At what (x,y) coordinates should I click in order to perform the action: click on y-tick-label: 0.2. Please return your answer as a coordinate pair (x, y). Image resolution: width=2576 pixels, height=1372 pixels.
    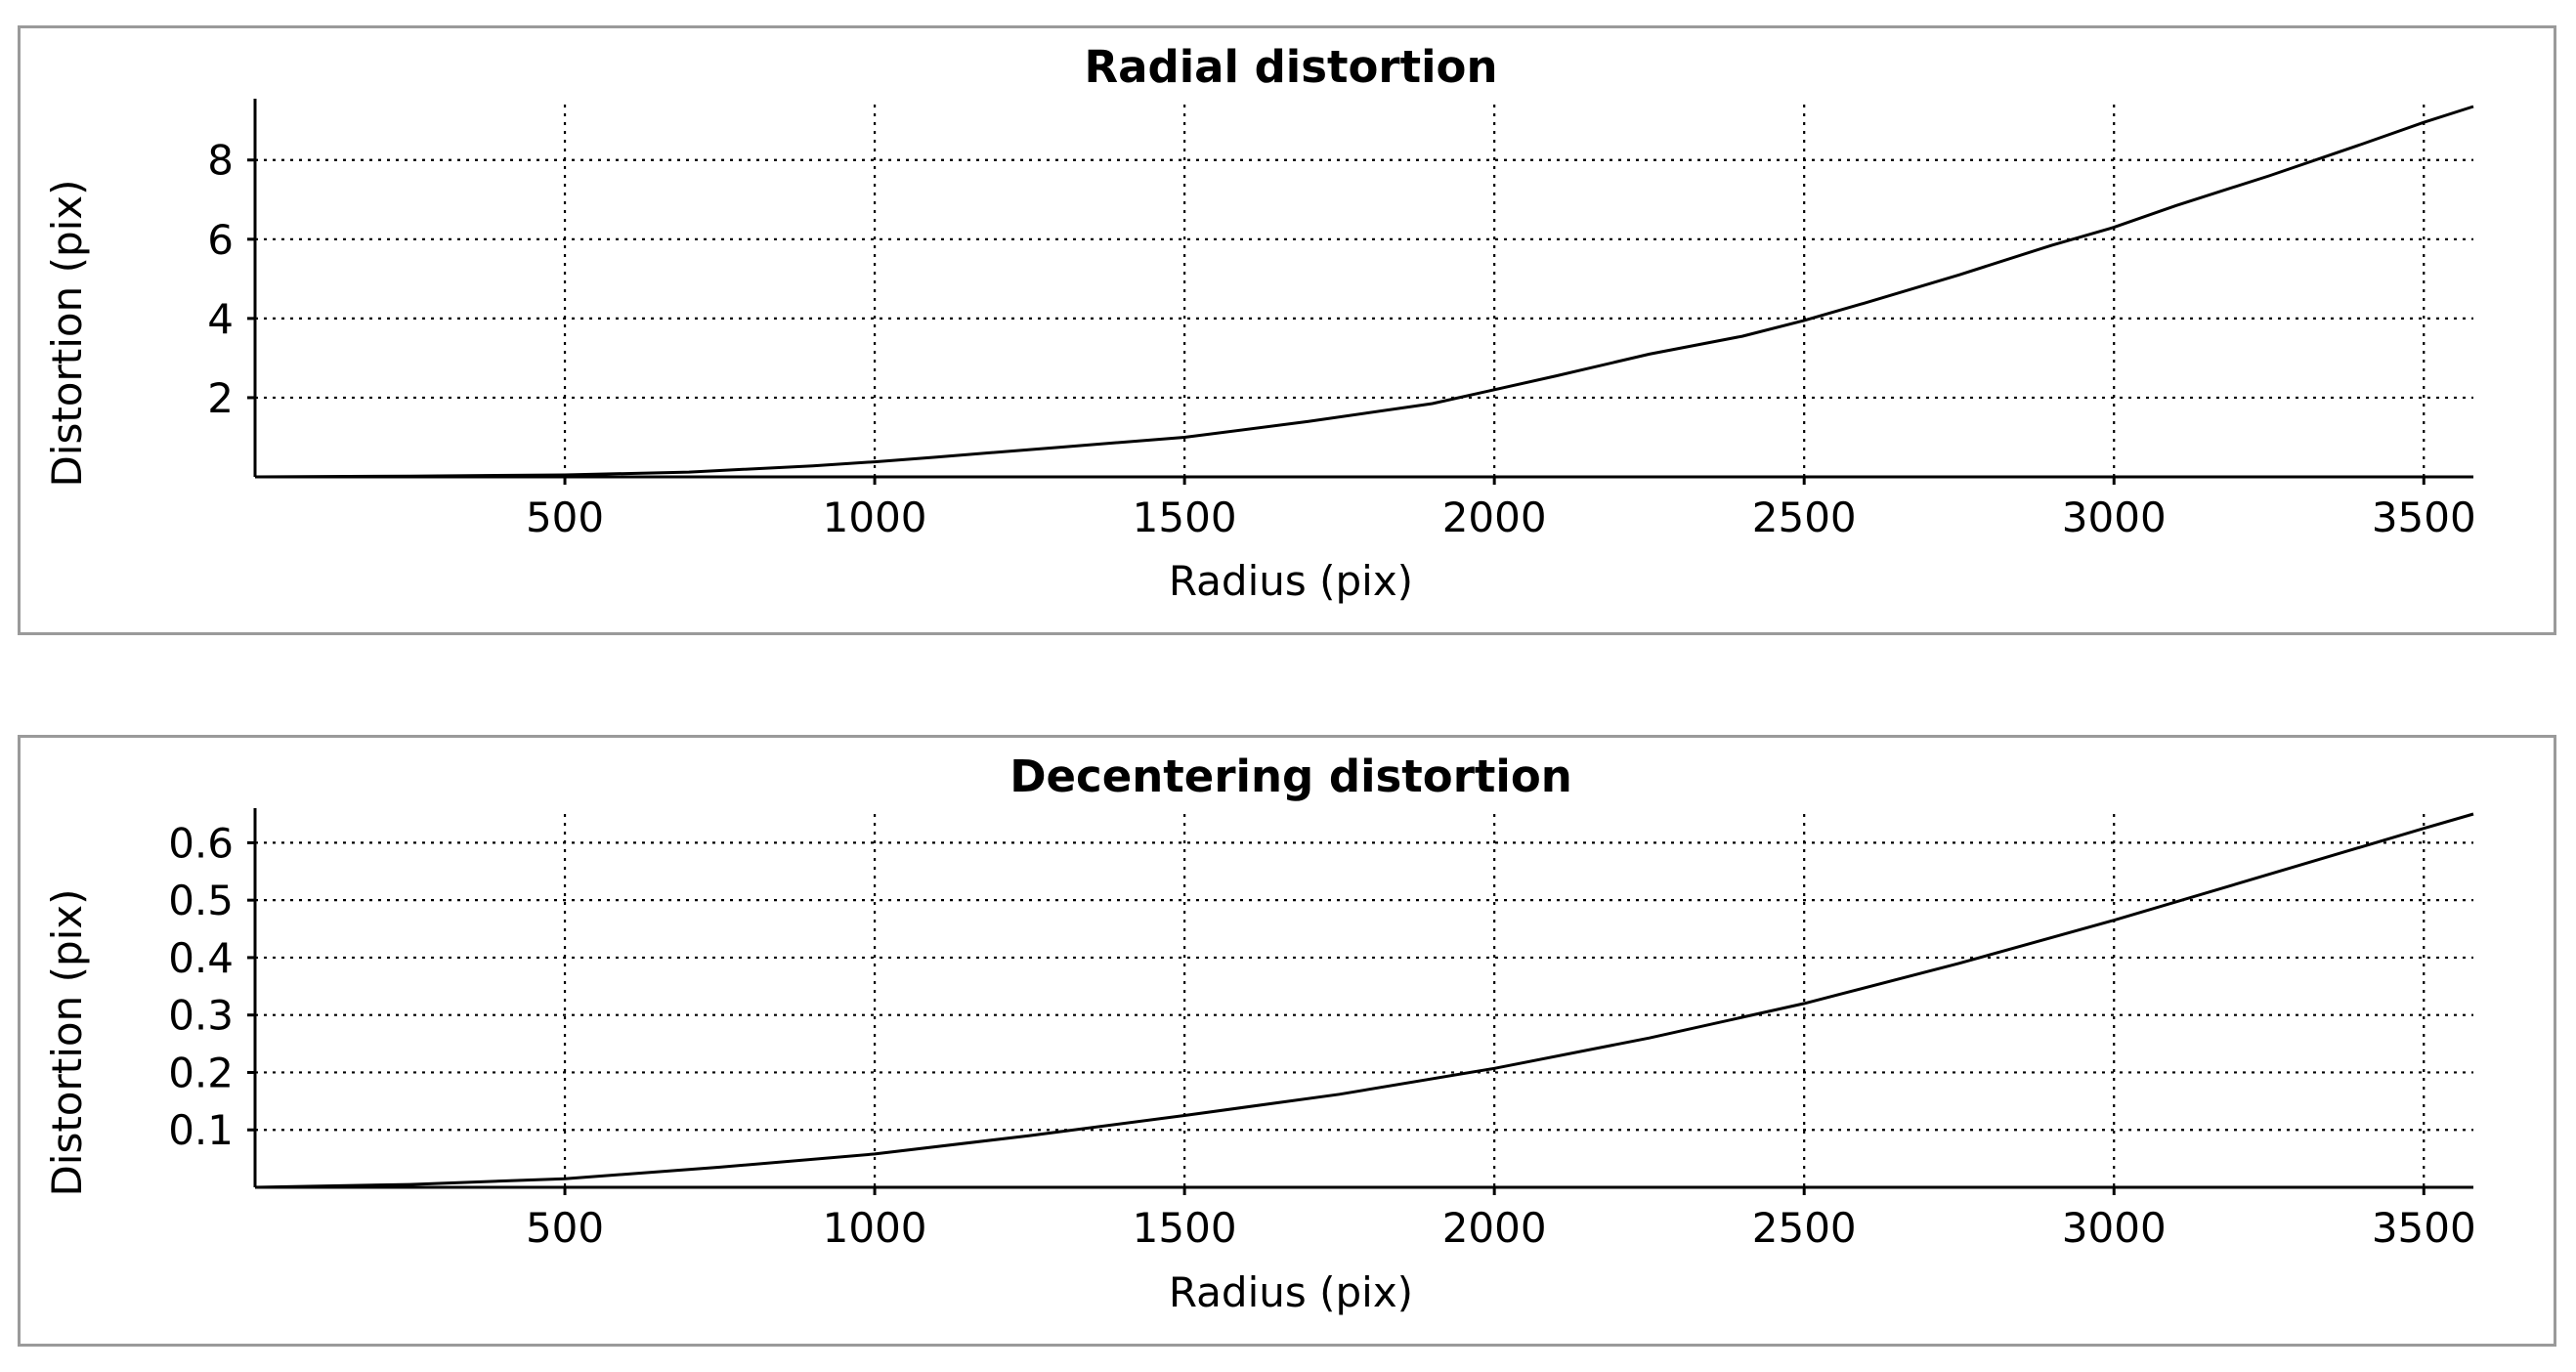
    Looking at the image, I should click on (201, 1072).